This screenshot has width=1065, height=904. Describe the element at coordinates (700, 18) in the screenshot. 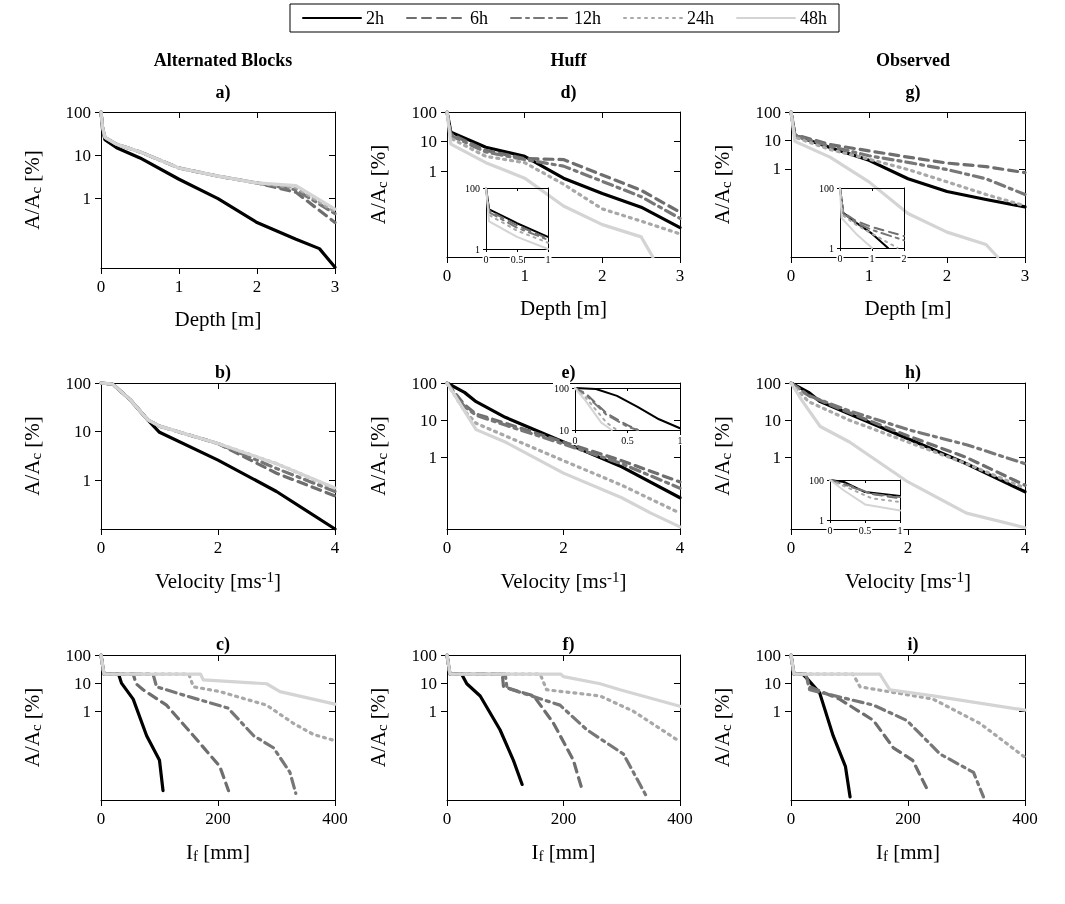

I see `legend-label: 24h` at that location.